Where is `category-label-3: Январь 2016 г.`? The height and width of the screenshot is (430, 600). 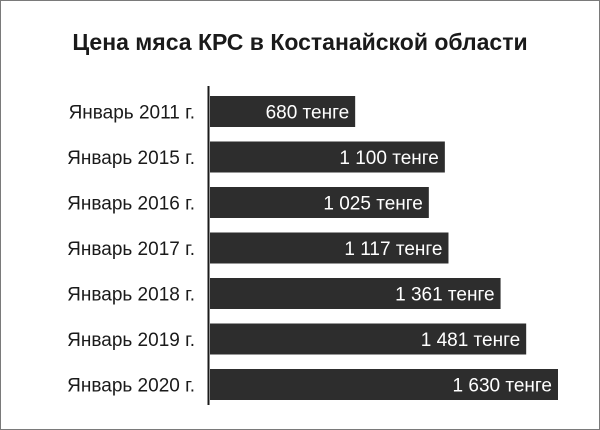 category-label-3: Январь 2016 г. is located at coordinates (131, 204).